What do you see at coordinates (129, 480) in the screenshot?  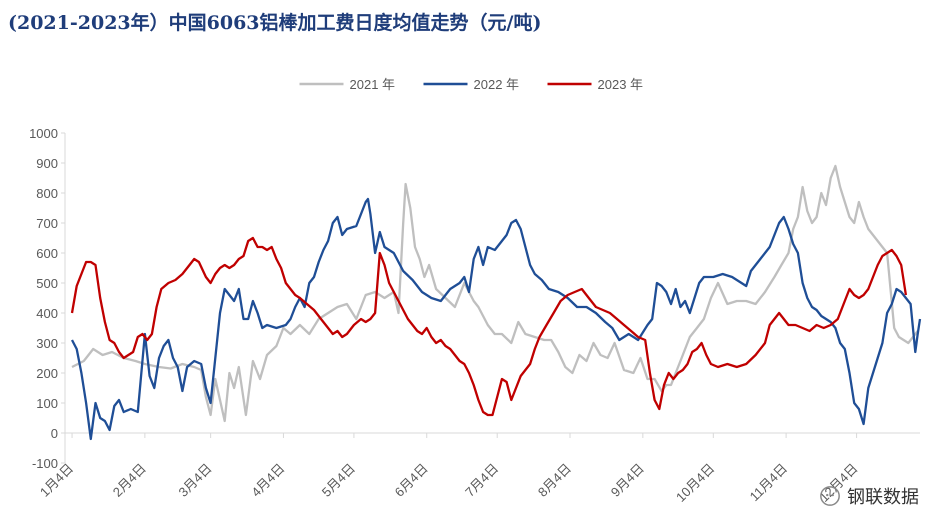 I see `x-tick-label: 2月4日` at bounding box center [129, 480].